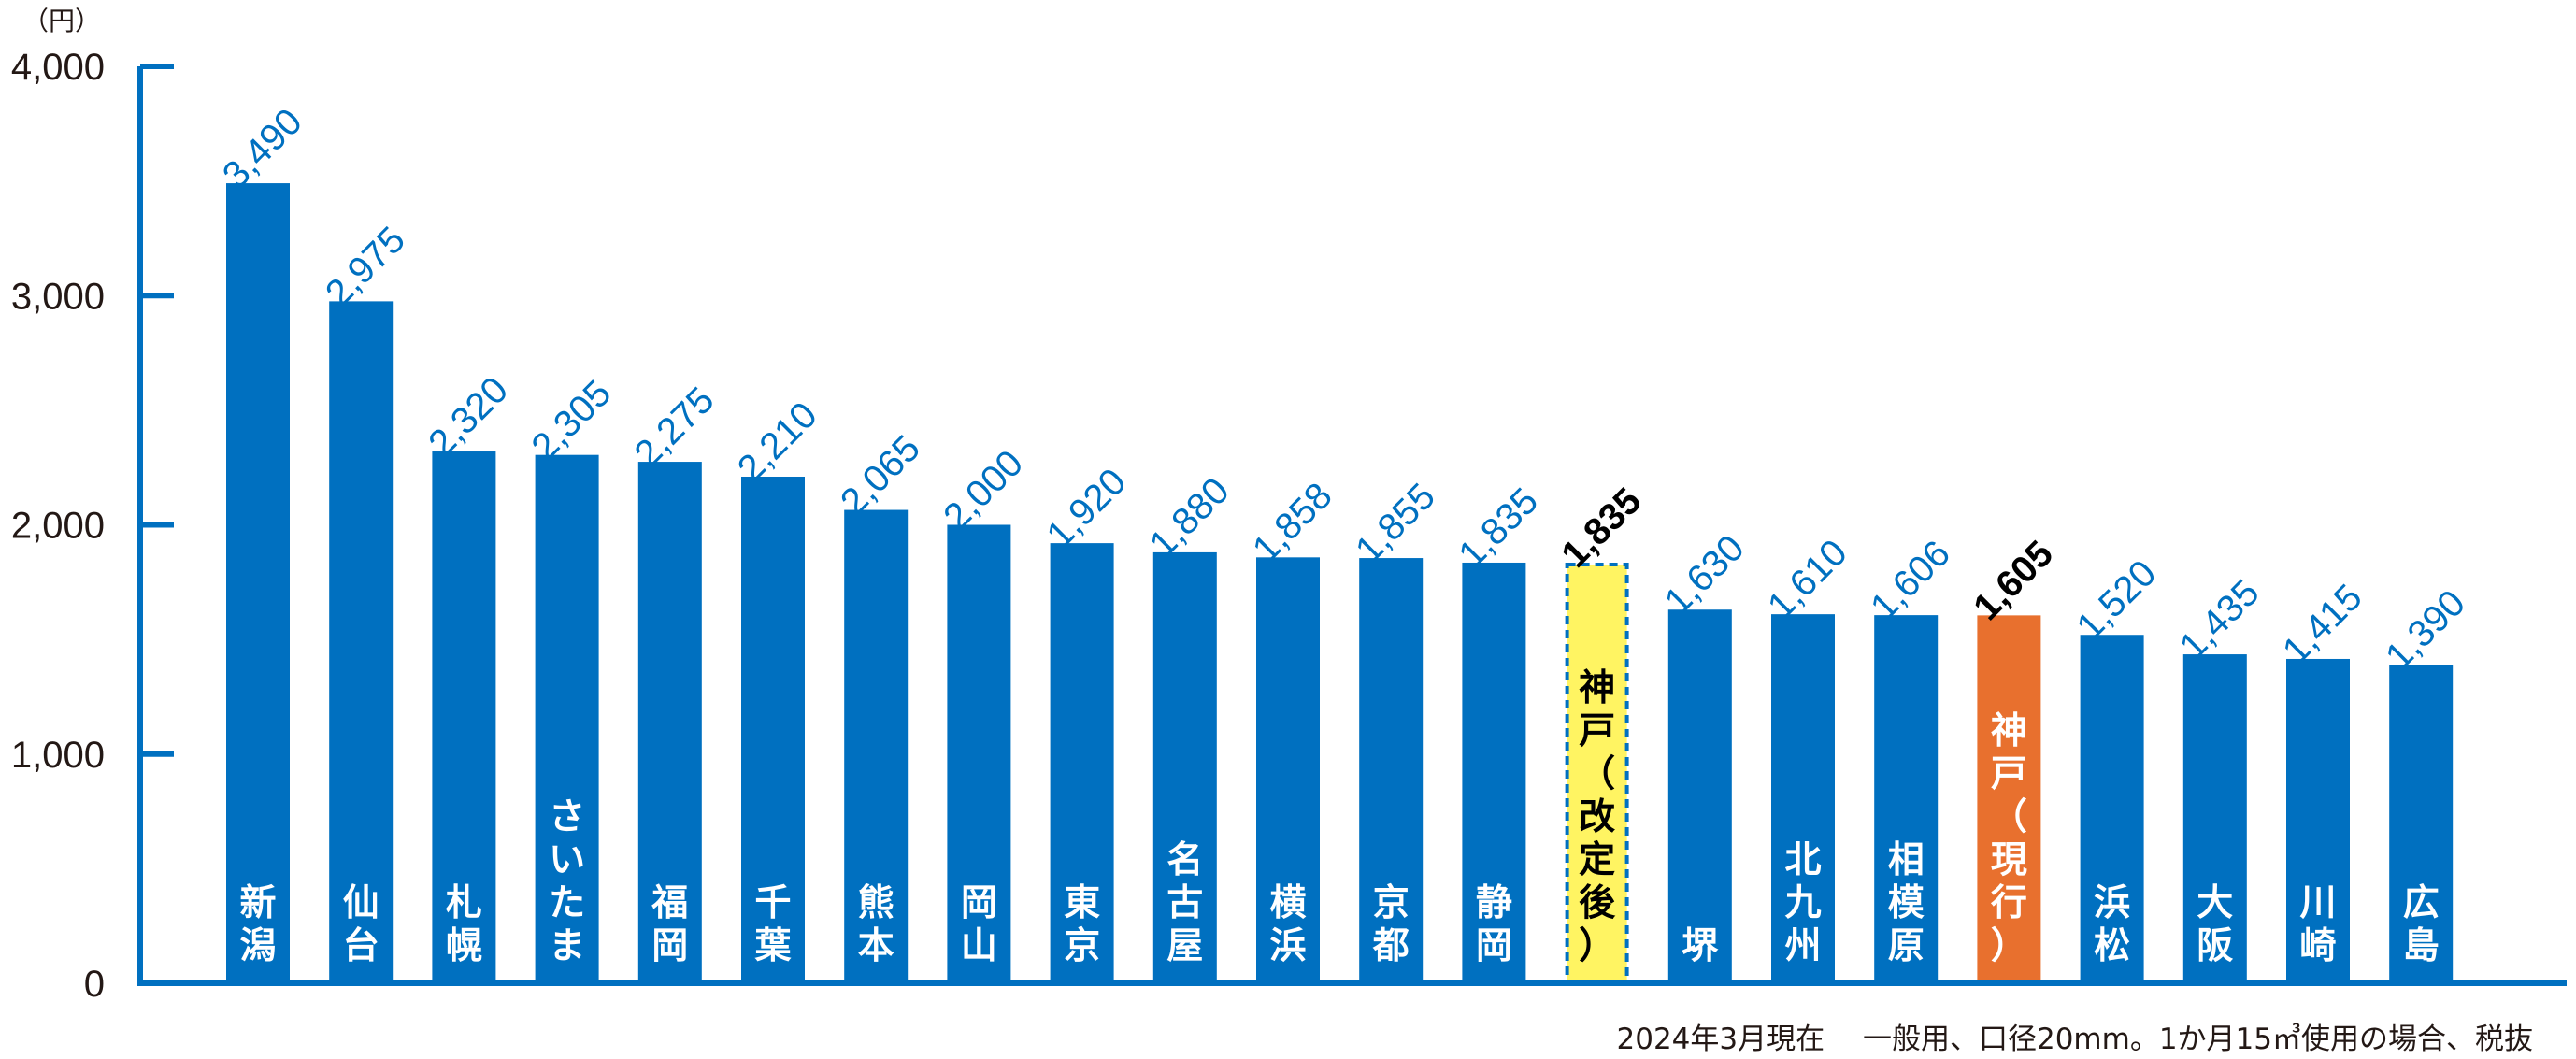  I want to click on category-label: 千葉, so click(772, 924).